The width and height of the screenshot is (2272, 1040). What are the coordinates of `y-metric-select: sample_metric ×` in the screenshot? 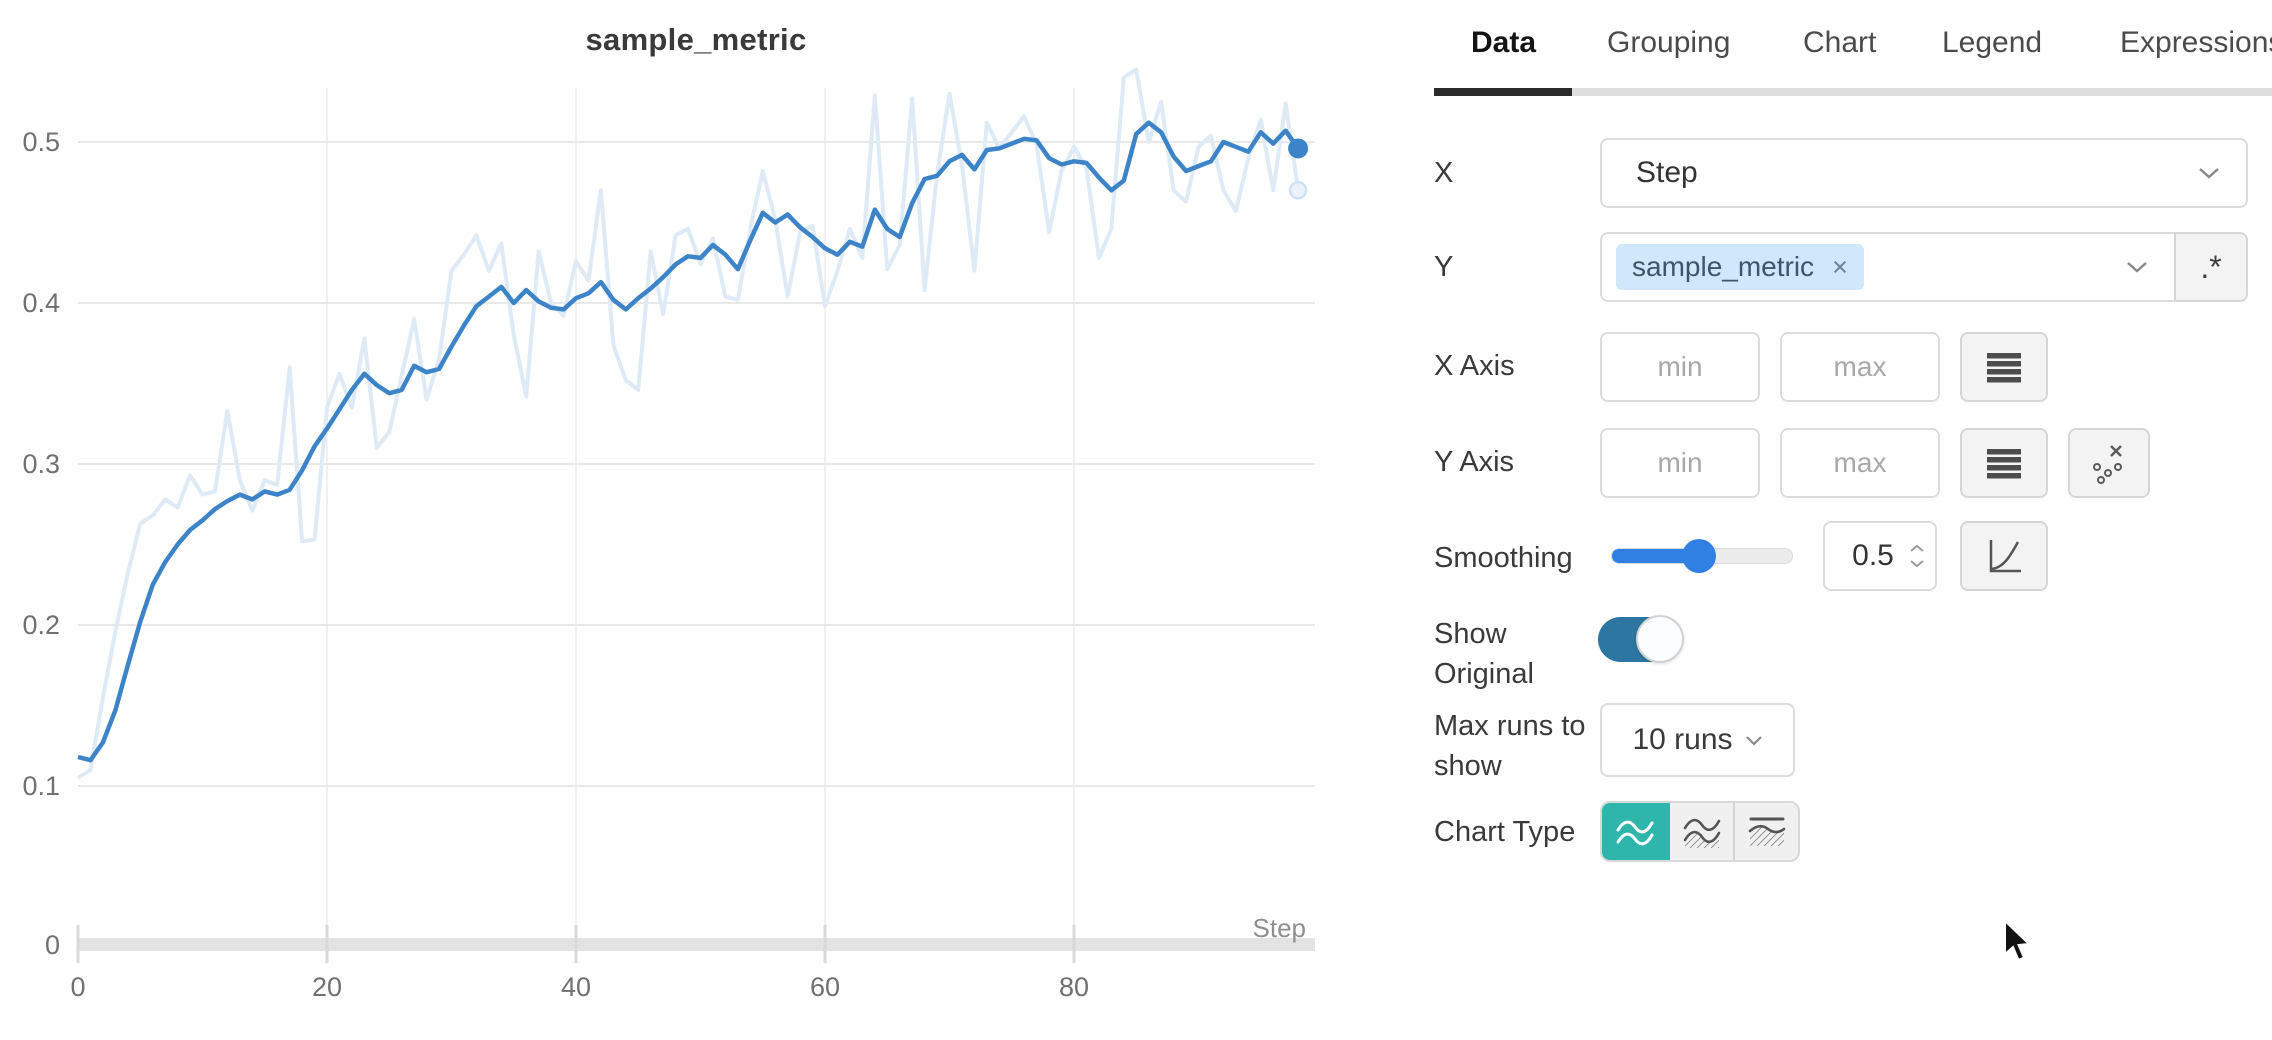 It's located at (1887, 267).